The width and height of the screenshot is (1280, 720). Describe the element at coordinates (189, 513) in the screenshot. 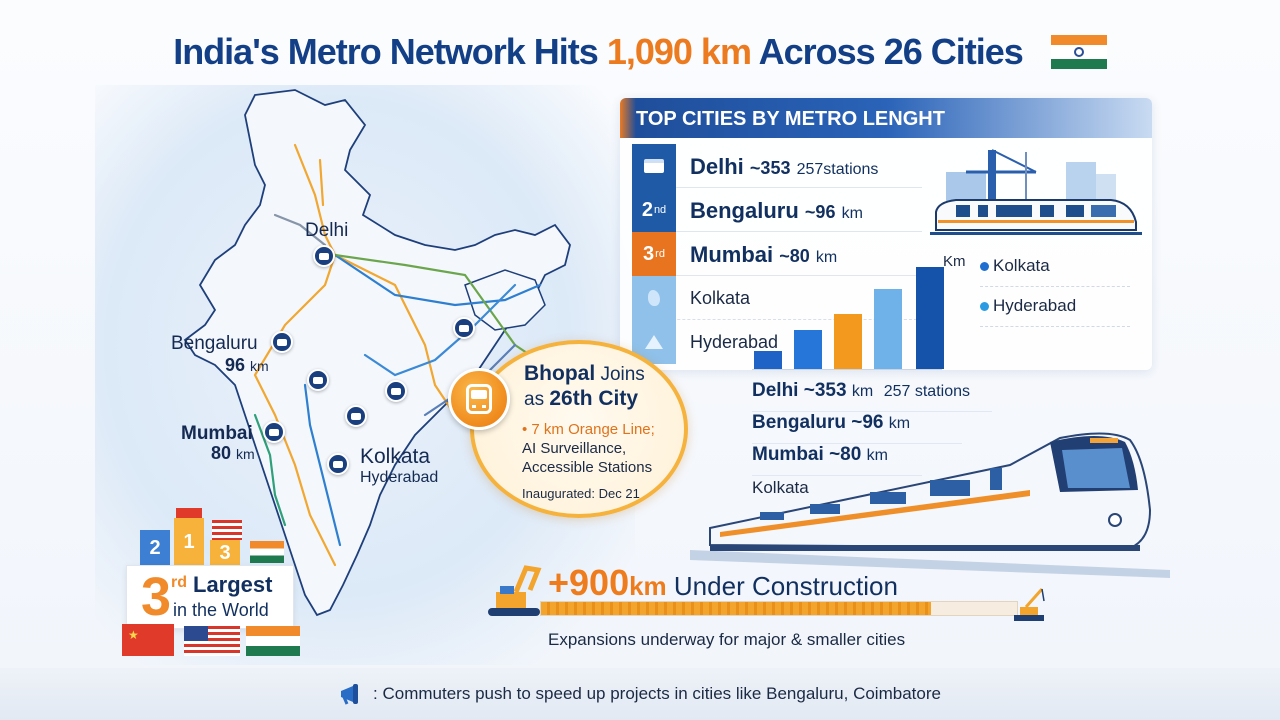

I see `china-flag-icon` at that location.